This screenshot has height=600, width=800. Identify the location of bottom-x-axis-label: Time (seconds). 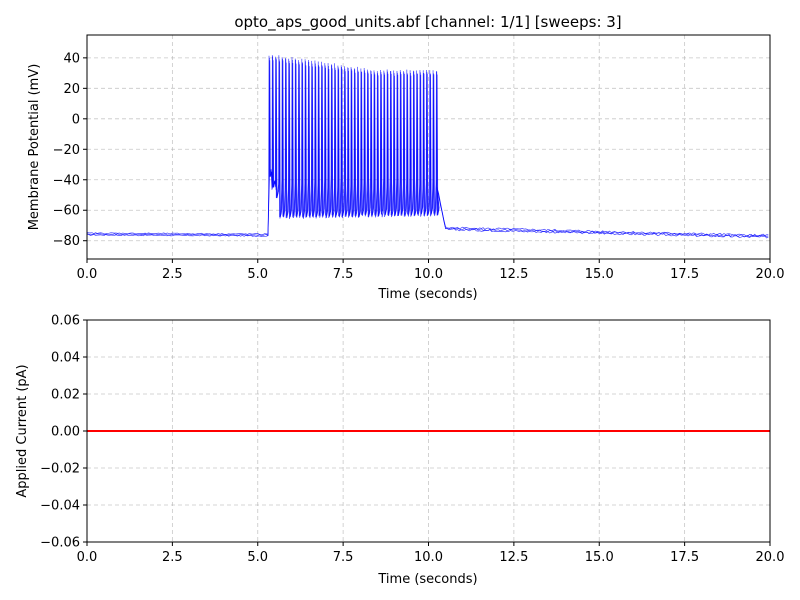
(427, 579).